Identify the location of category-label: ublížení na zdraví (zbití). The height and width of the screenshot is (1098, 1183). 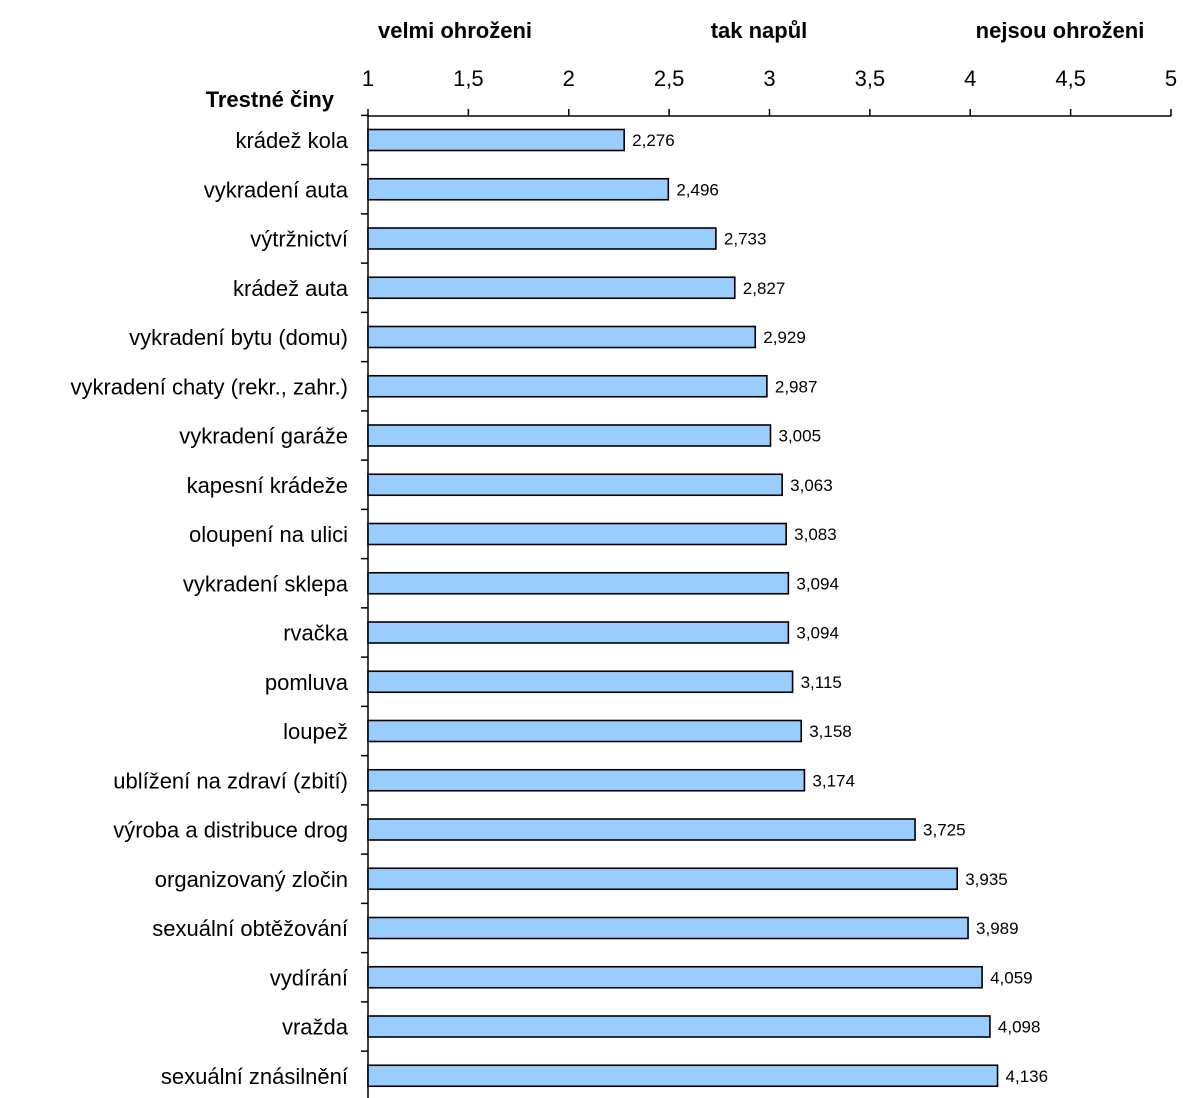
(230, 780).